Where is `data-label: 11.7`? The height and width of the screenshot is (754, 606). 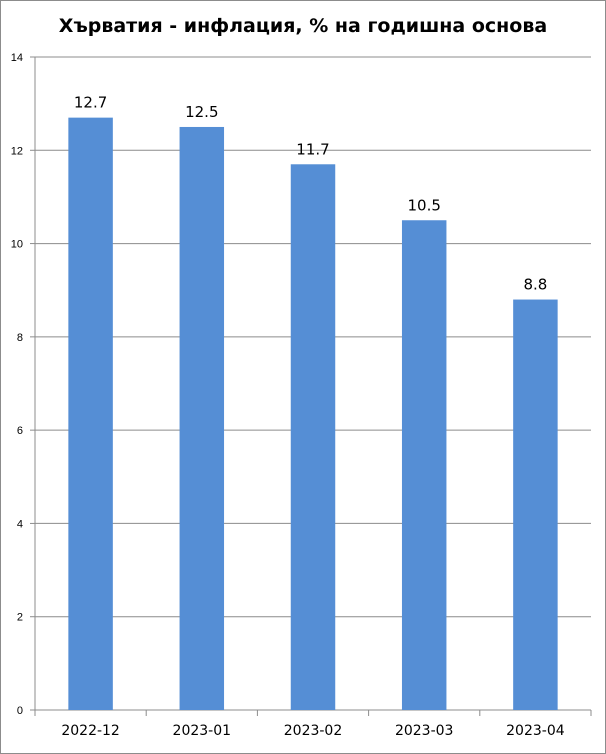
data-label: 11.7 is located at coordinates (312, 149).